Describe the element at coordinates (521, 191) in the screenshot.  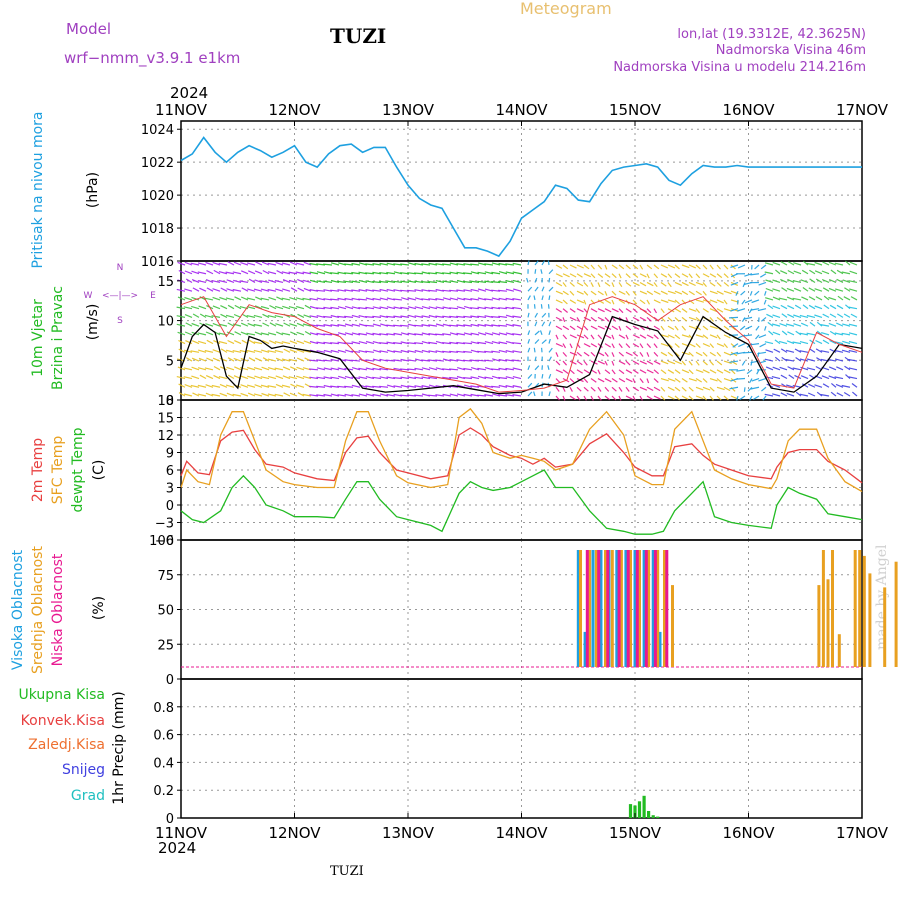
I see `pressure-frame` at that location.